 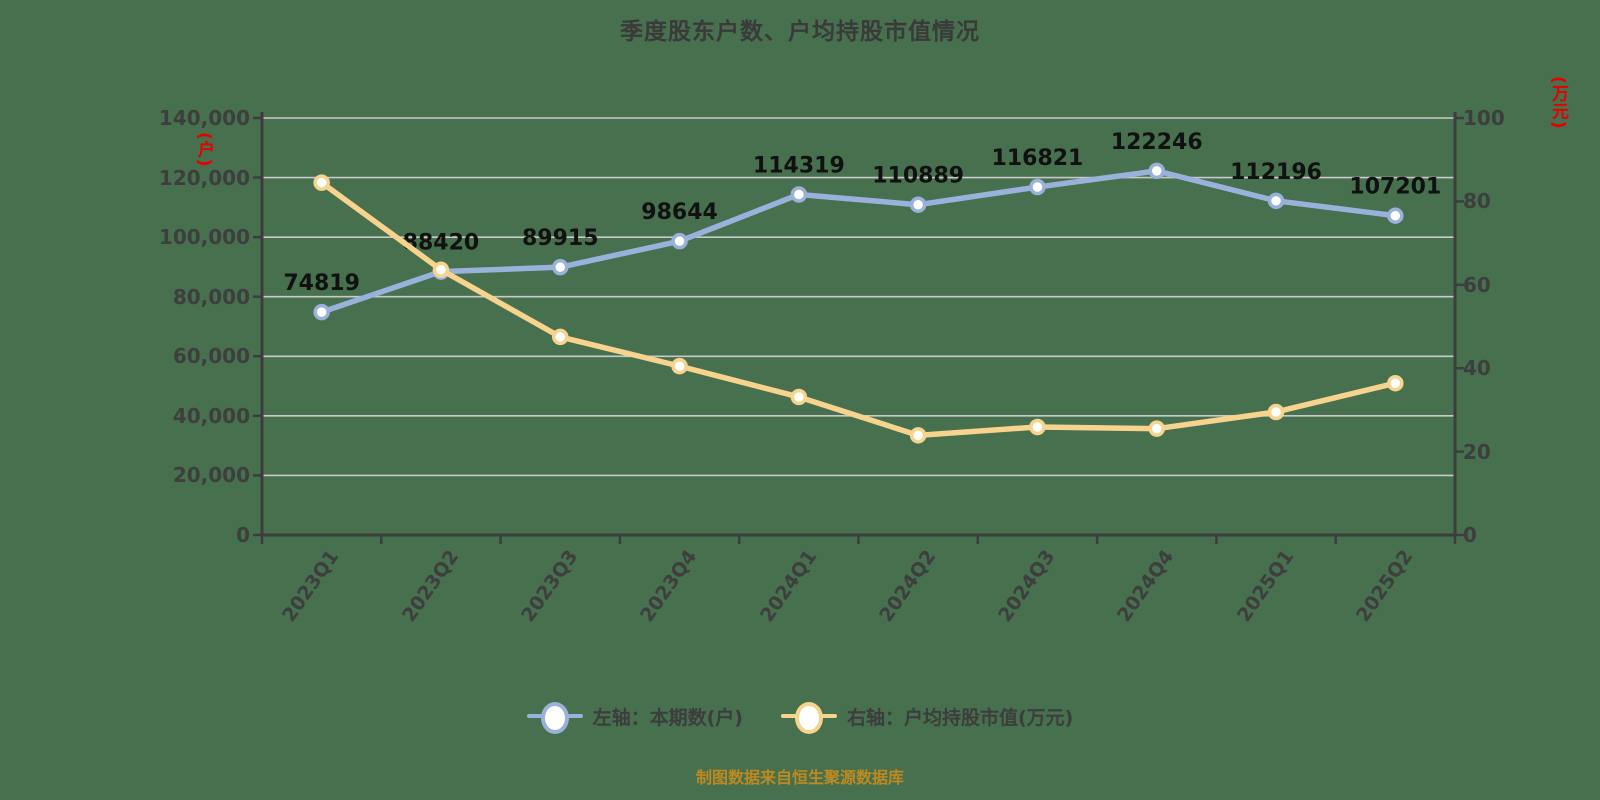 What do you see at coordinates (679, 212) in the screenshot?
I see `data-point-label: 98644` at bounding box center [679, 212].